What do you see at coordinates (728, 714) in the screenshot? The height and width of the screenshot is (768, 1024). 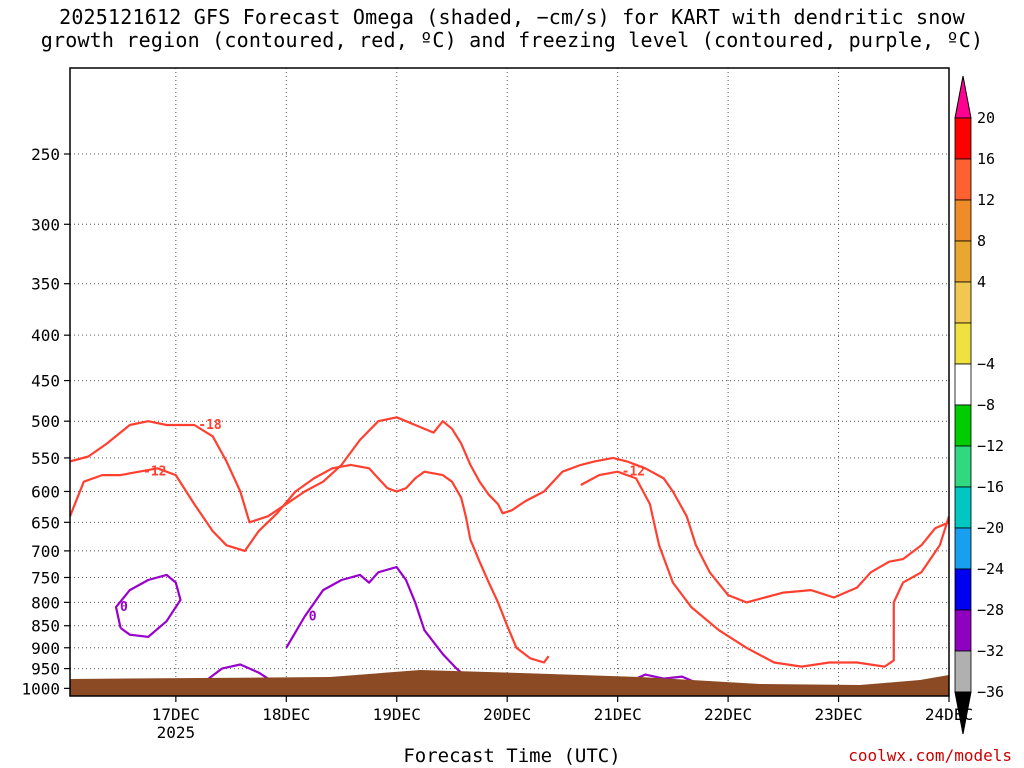 I see `x-tick-label: 22DEC` at bounding box center [728, 714].